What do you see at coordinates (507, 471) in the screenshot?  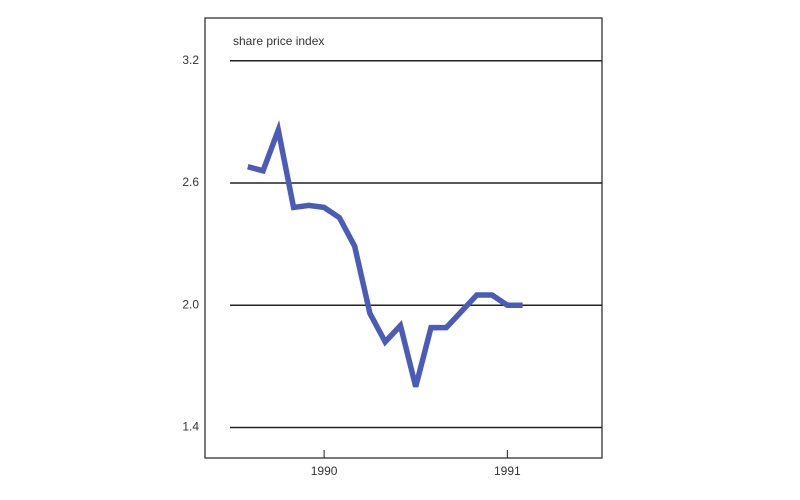 I see `x-tick-label: 1991` at bounding box center [507, 471].